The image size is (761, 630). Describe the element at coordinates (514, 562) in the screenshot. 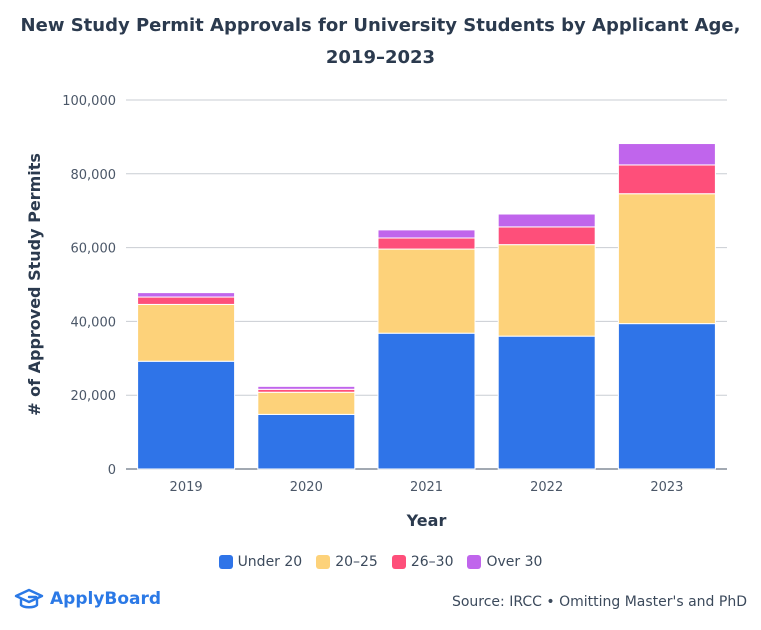

I see `legend-label-over-30: Over 30` at that location.